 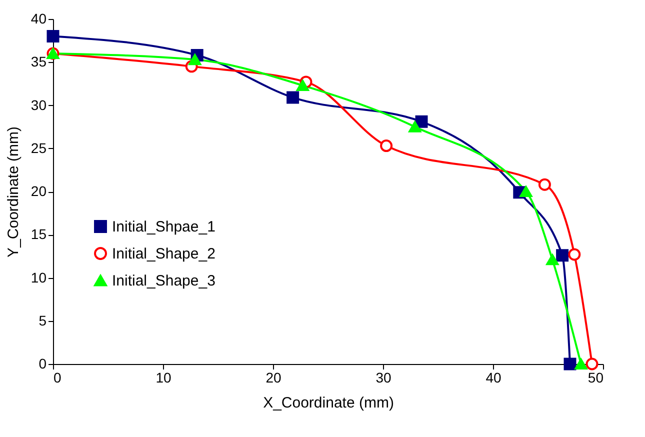 I want to click on y-tick-label: 35, so click(x=38, y=62).